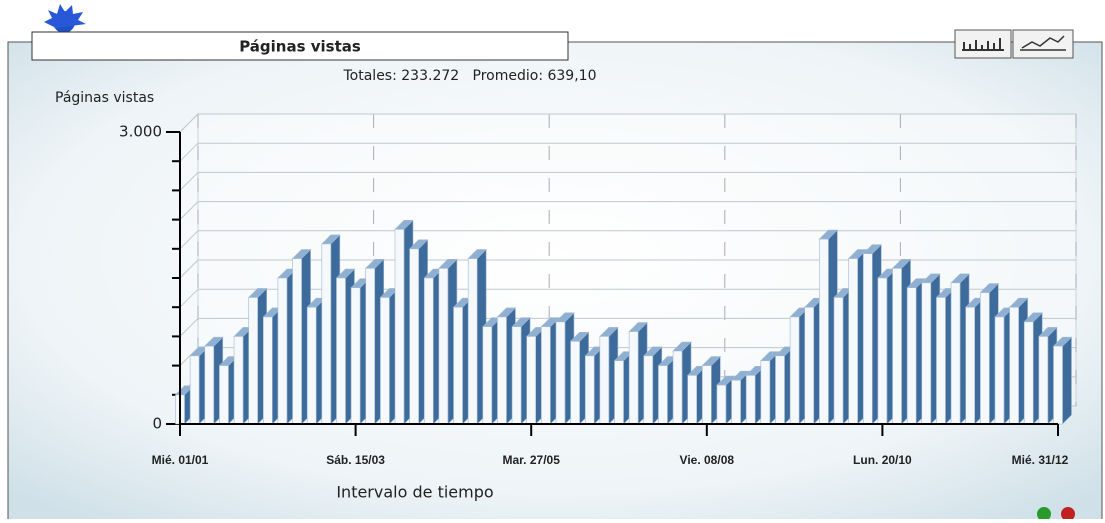  I want to click on title-box, so click(300, 46).